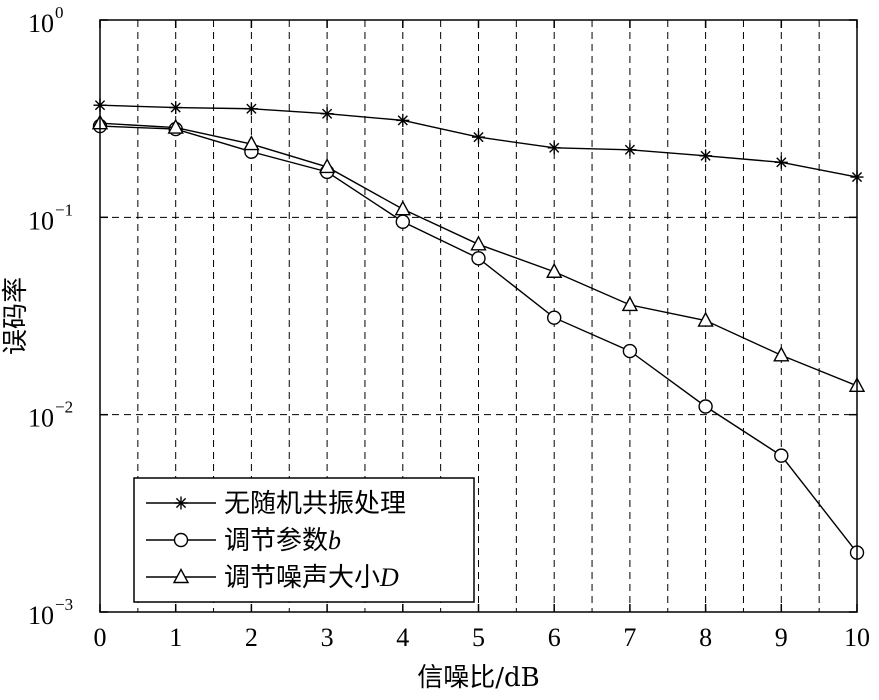 The height and width of the screenshot is (700, 879). Describe the element at coordinates (857, 637) in the screenshot. I see `x-tick-label: 10` at that location.